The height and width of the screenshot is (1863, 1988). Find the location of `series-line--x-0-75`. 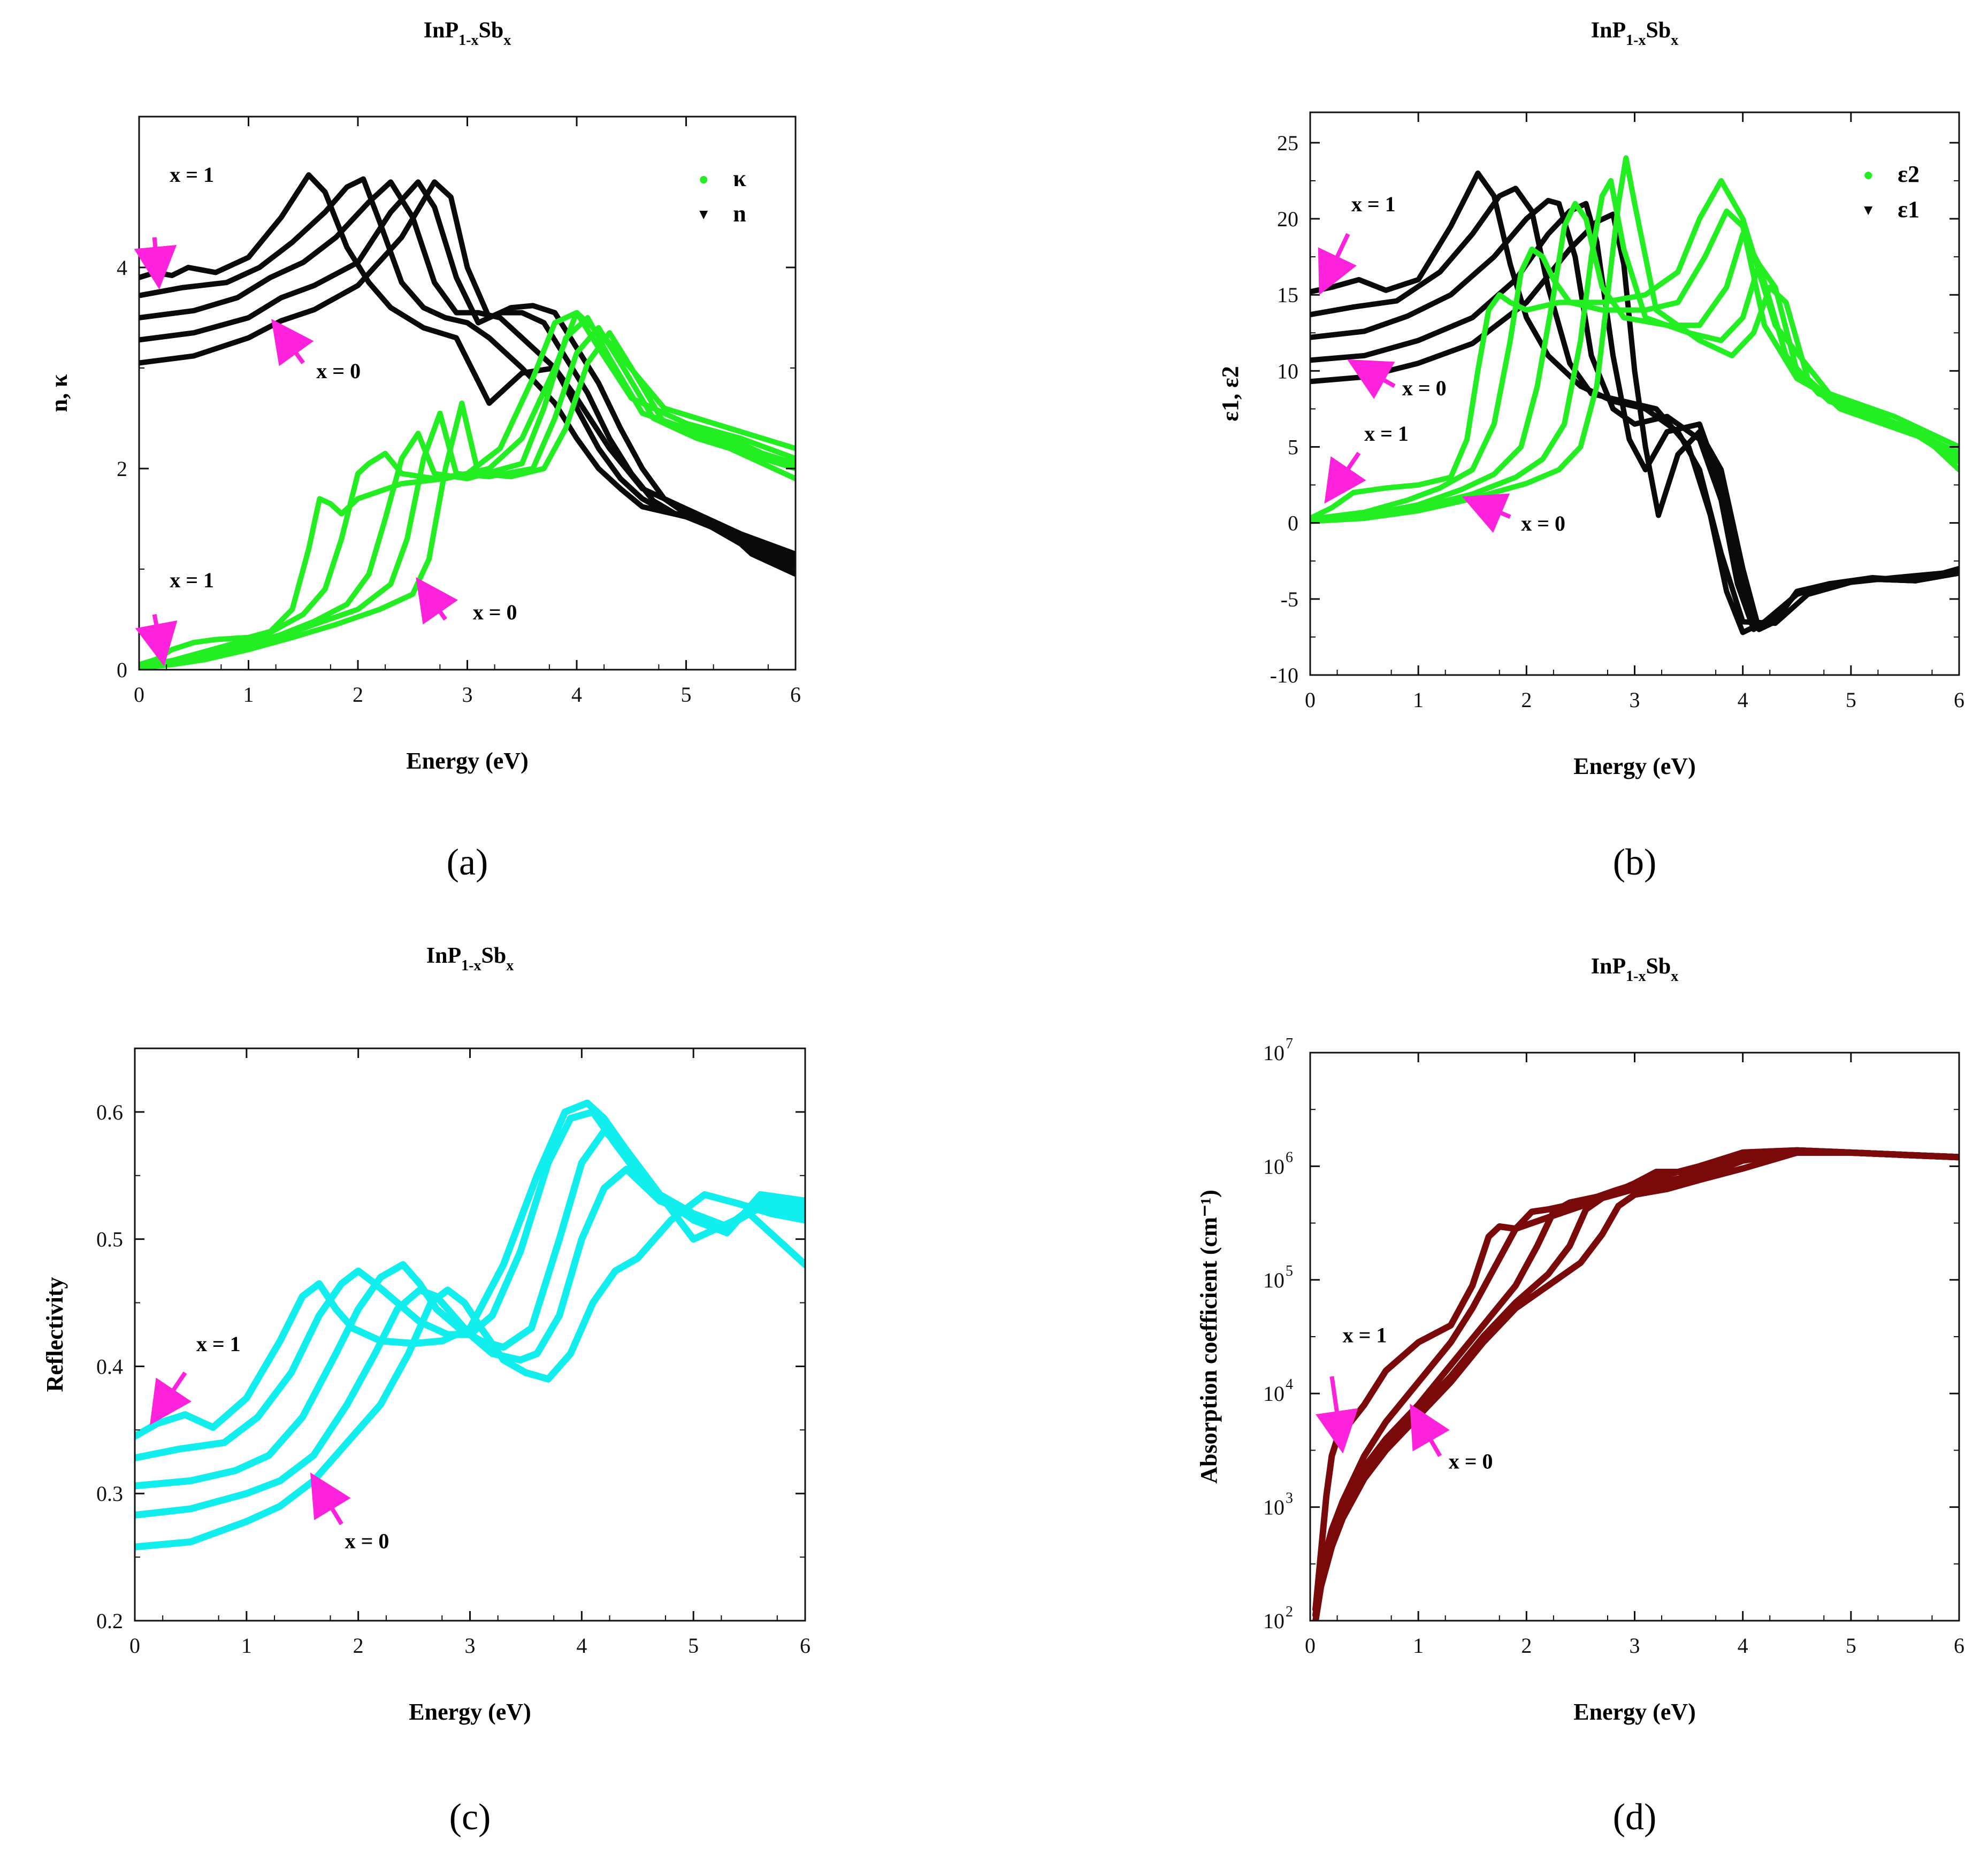

series-line--x-0-75 is located at coordinates (467, 489).